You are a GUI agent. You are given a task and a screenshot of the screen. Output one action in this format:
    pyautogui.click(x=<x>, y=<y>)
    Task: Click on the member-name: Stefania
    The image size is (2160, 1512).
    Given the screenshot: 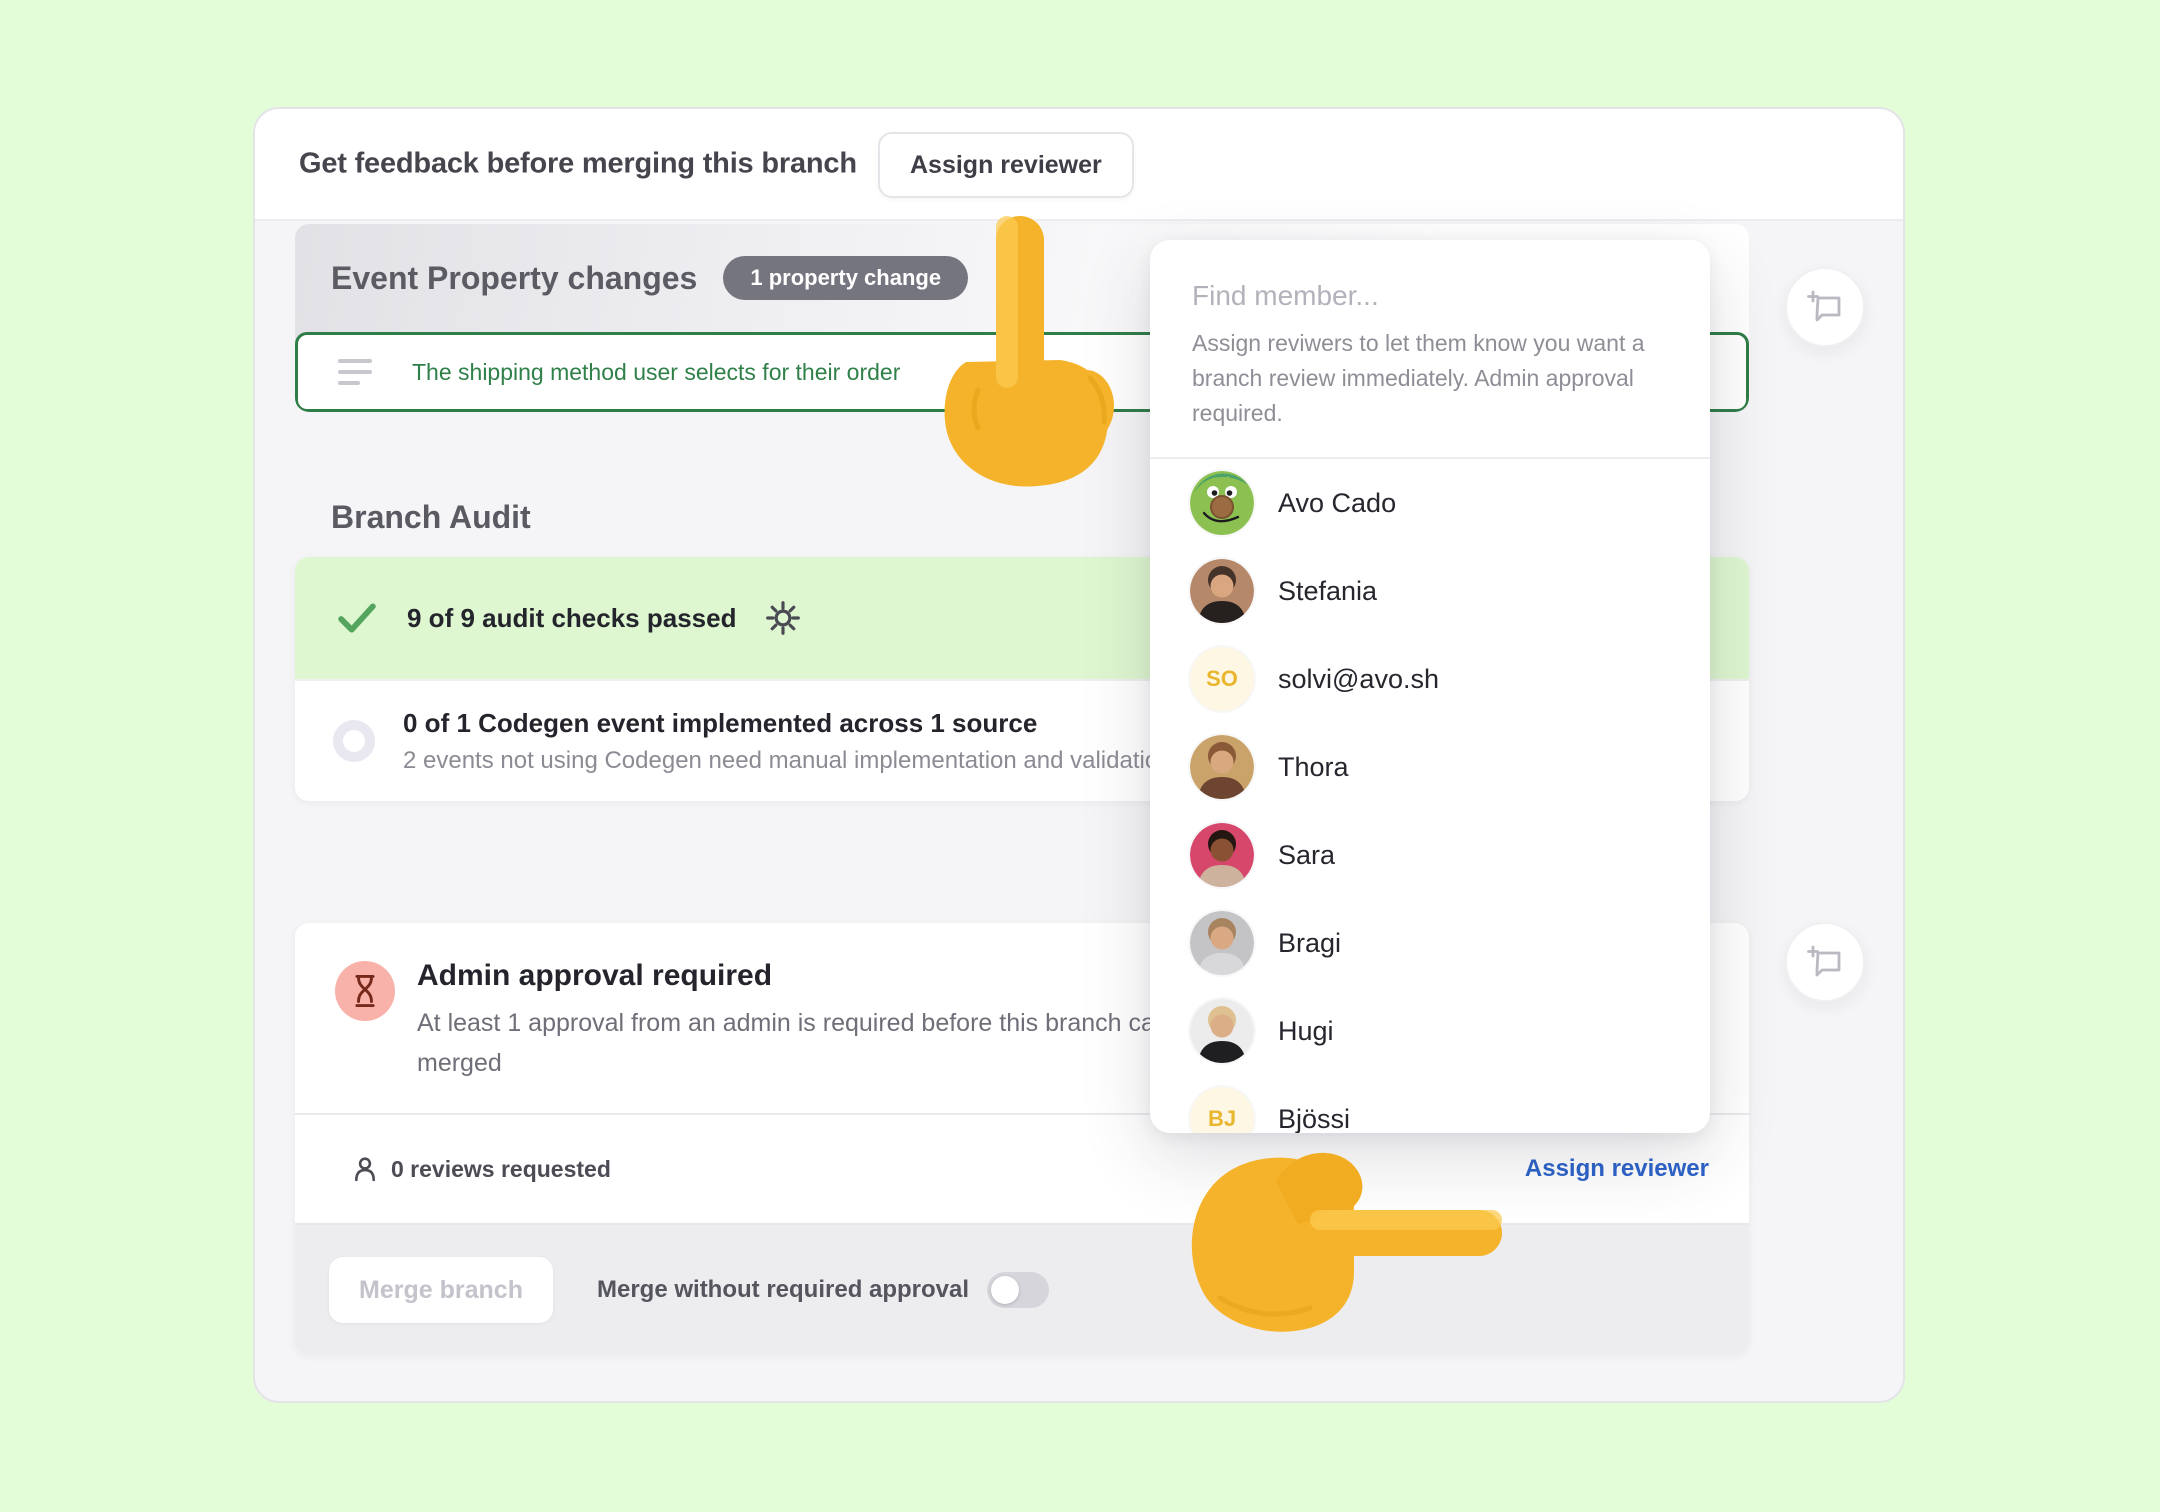 What is the action you would take?
    pyautogui.click(x=1328, y=590)
    